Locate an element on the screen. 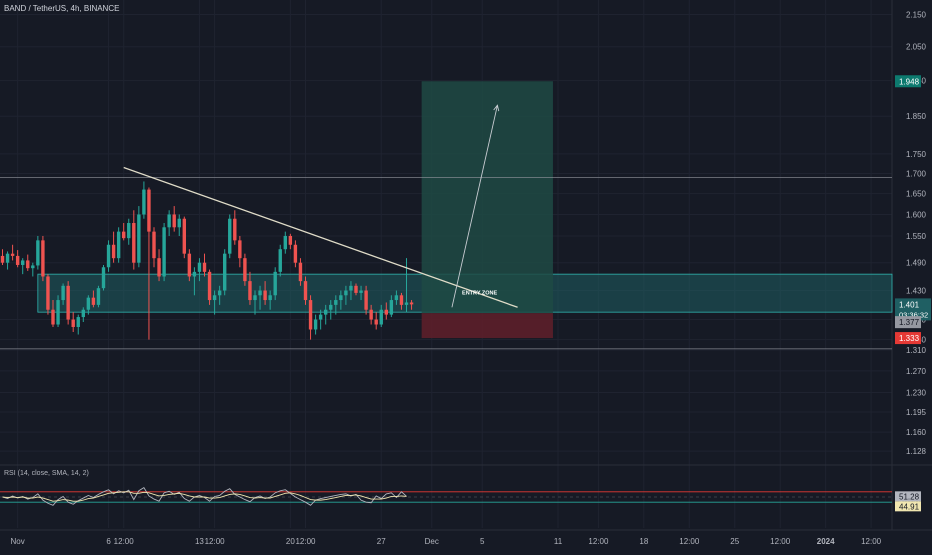 The image size is (932, 555). stop-price-badge is located at coordinates (908, 338).